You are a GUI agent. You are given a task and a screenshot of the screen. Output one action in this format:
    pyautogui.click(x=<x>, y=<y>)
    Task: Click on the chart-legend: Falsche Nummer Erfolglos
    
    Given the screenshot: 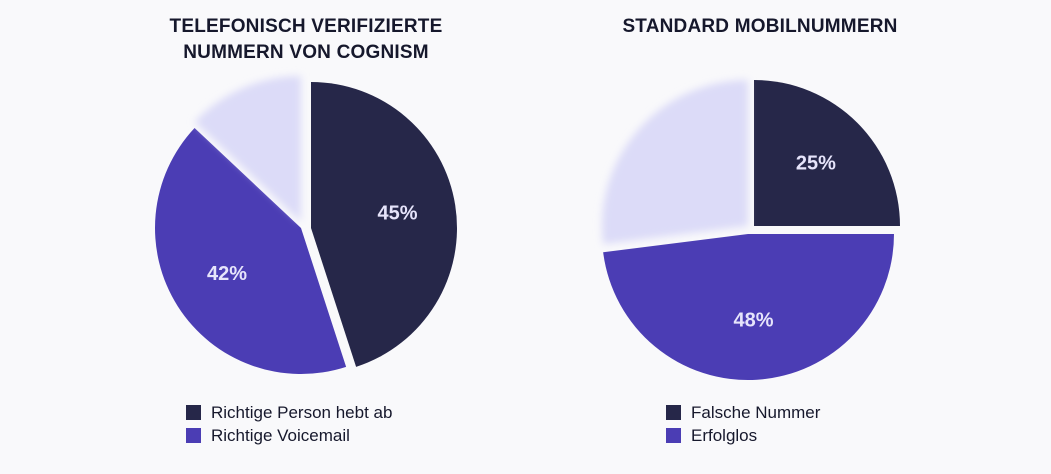 What is the action you would take?
    pyautogui.click(x=743, y=424)
    